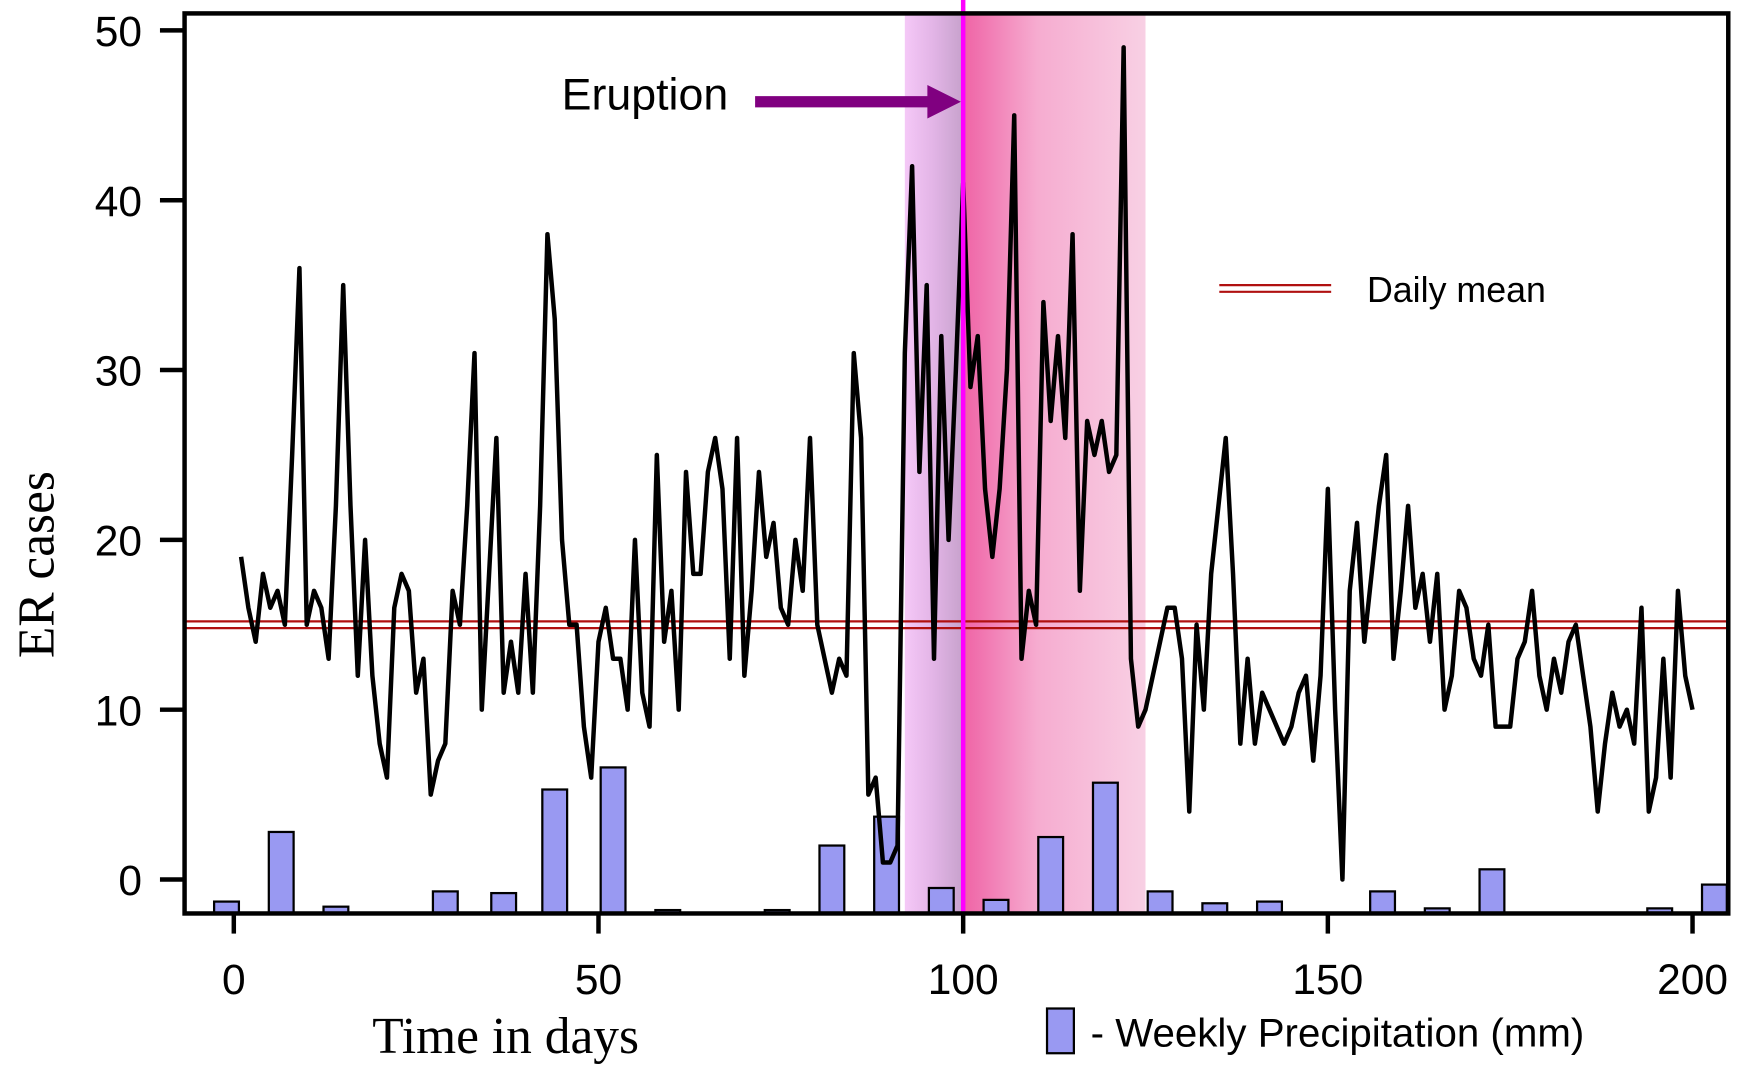 The height and width of the screenshot is (1070, 1754). Describe the element at coordinates (505, 1036) in the screenshot. I see `x-axis-label: Time in days` at that location.